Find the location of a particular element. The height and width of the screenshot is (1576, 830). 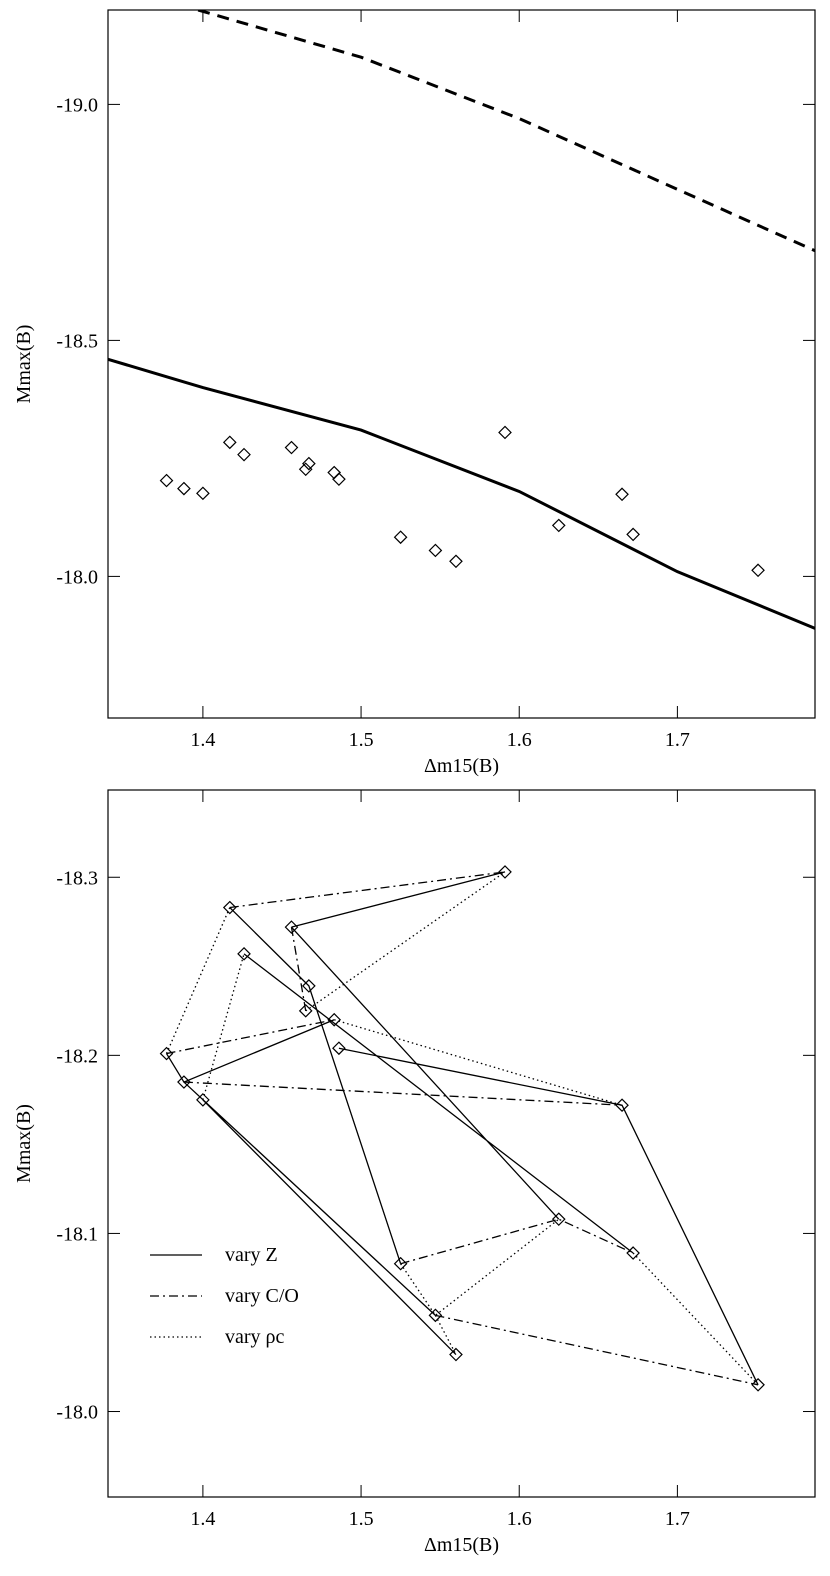

y-tick-label: -18.5 is located at coordinates (77, 341).